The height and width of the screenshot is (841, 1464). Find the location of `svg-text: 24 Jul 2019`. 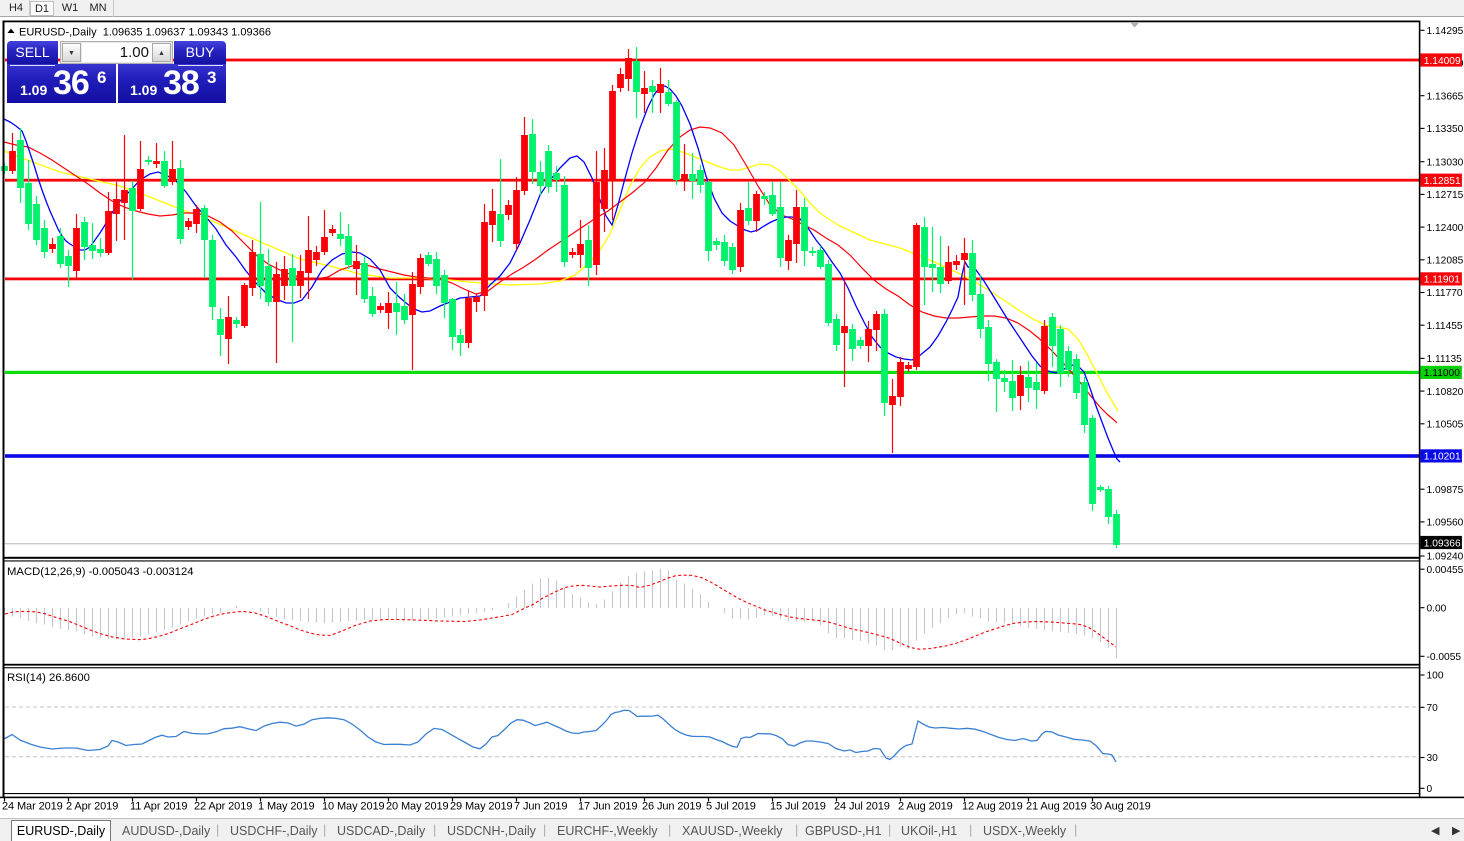

svg-text: 24 Jul 2019 is located at coordinates (862, 807).